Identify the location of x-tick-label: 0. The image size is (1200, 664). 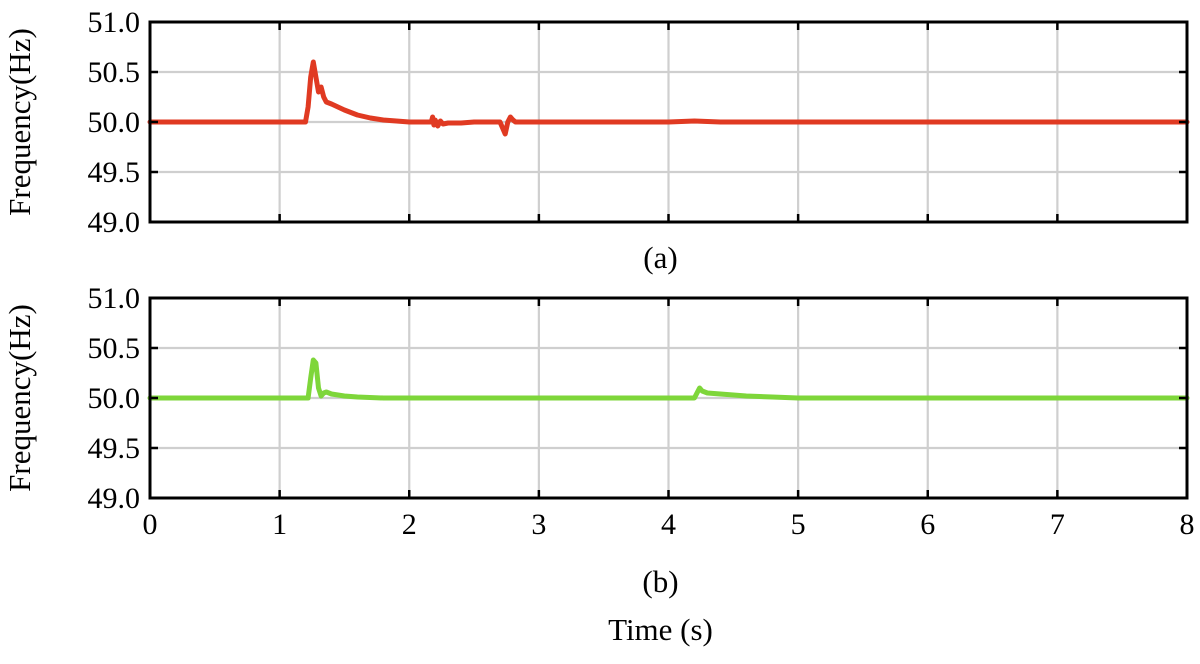
(150, 524).